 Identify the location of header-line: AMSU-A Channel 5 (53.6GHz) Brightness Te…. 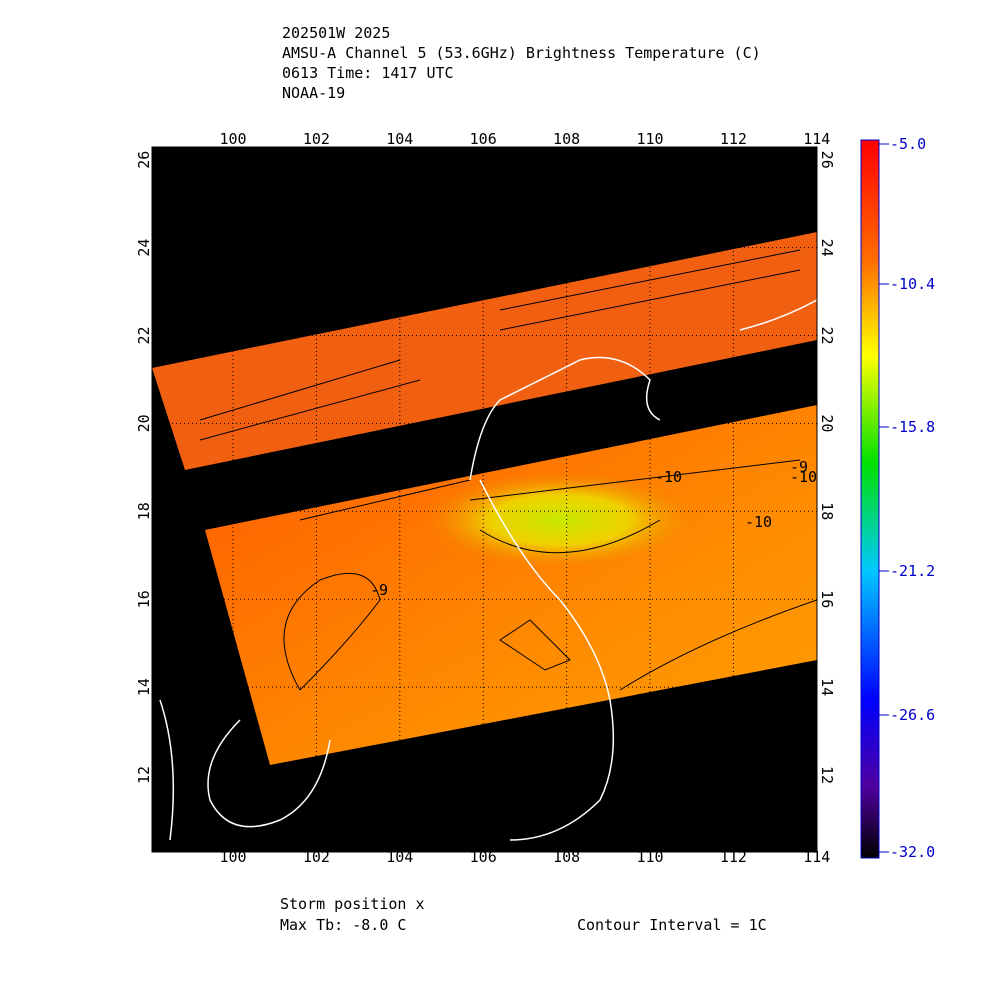
(521, 53).